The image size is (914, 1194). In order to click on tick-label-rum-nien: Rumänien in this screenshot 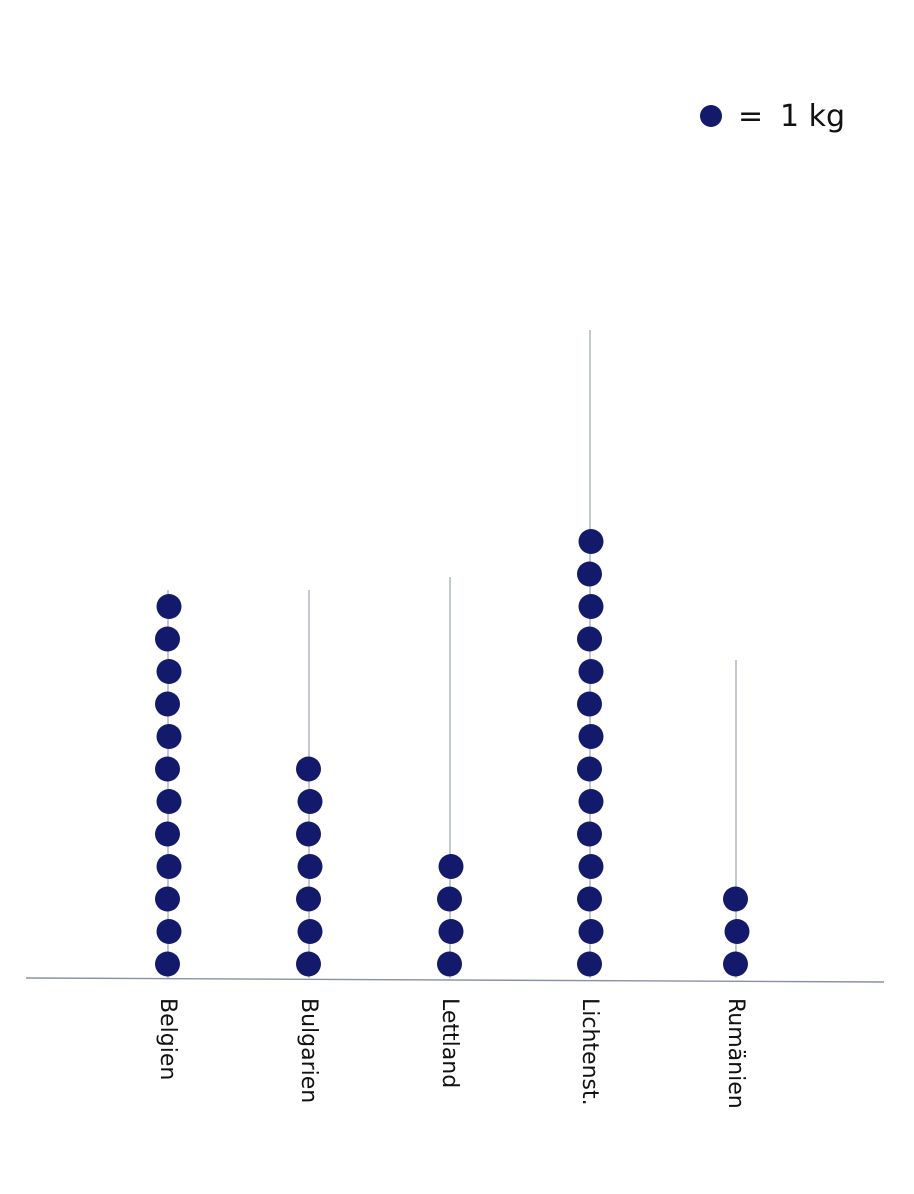, I will do `click(735, 1053)`.